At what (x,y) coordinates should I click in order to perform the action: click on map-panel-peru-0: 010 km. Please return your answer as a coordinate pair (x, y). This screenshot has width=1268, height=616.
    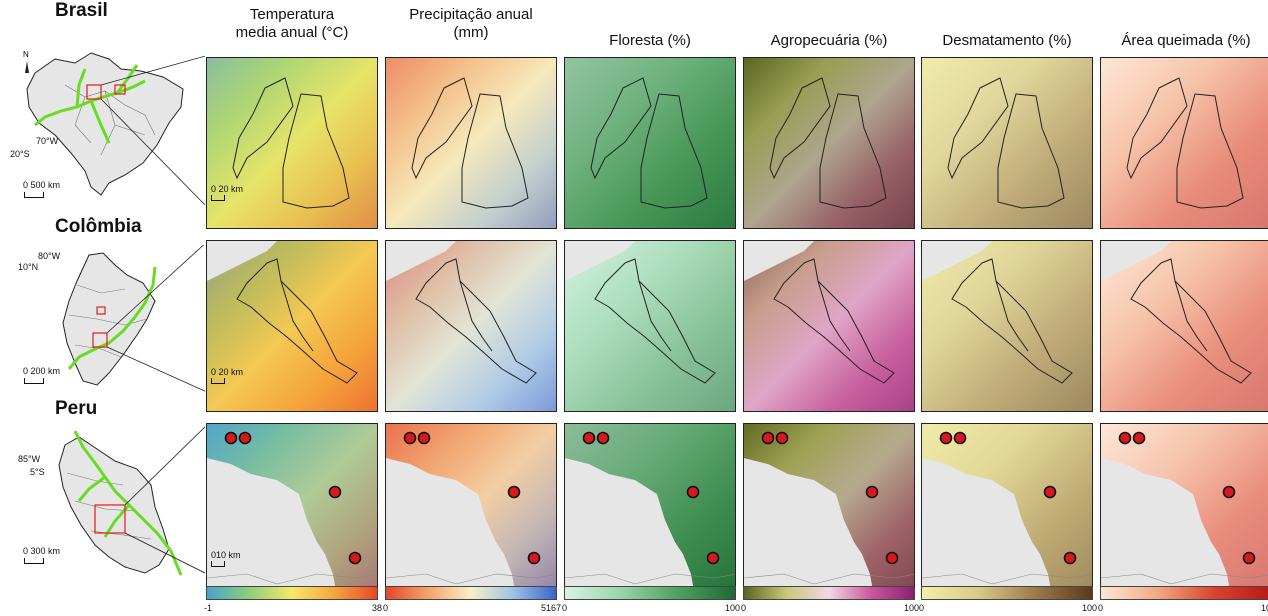
    Looking at the image, I should click on (292, 509).